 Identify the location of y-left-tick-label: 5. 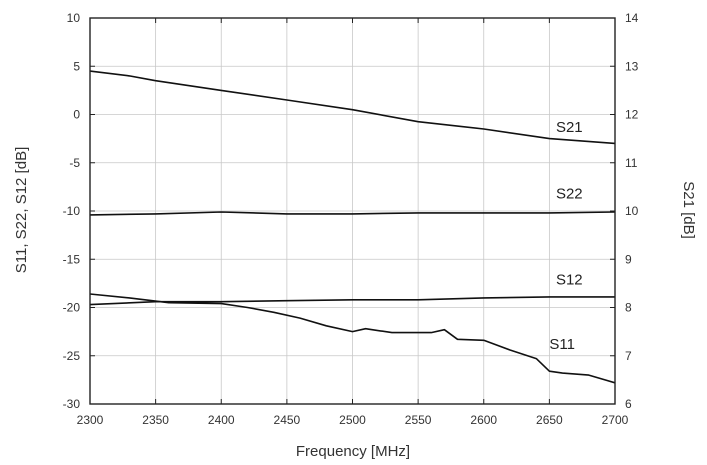
(76, 66).